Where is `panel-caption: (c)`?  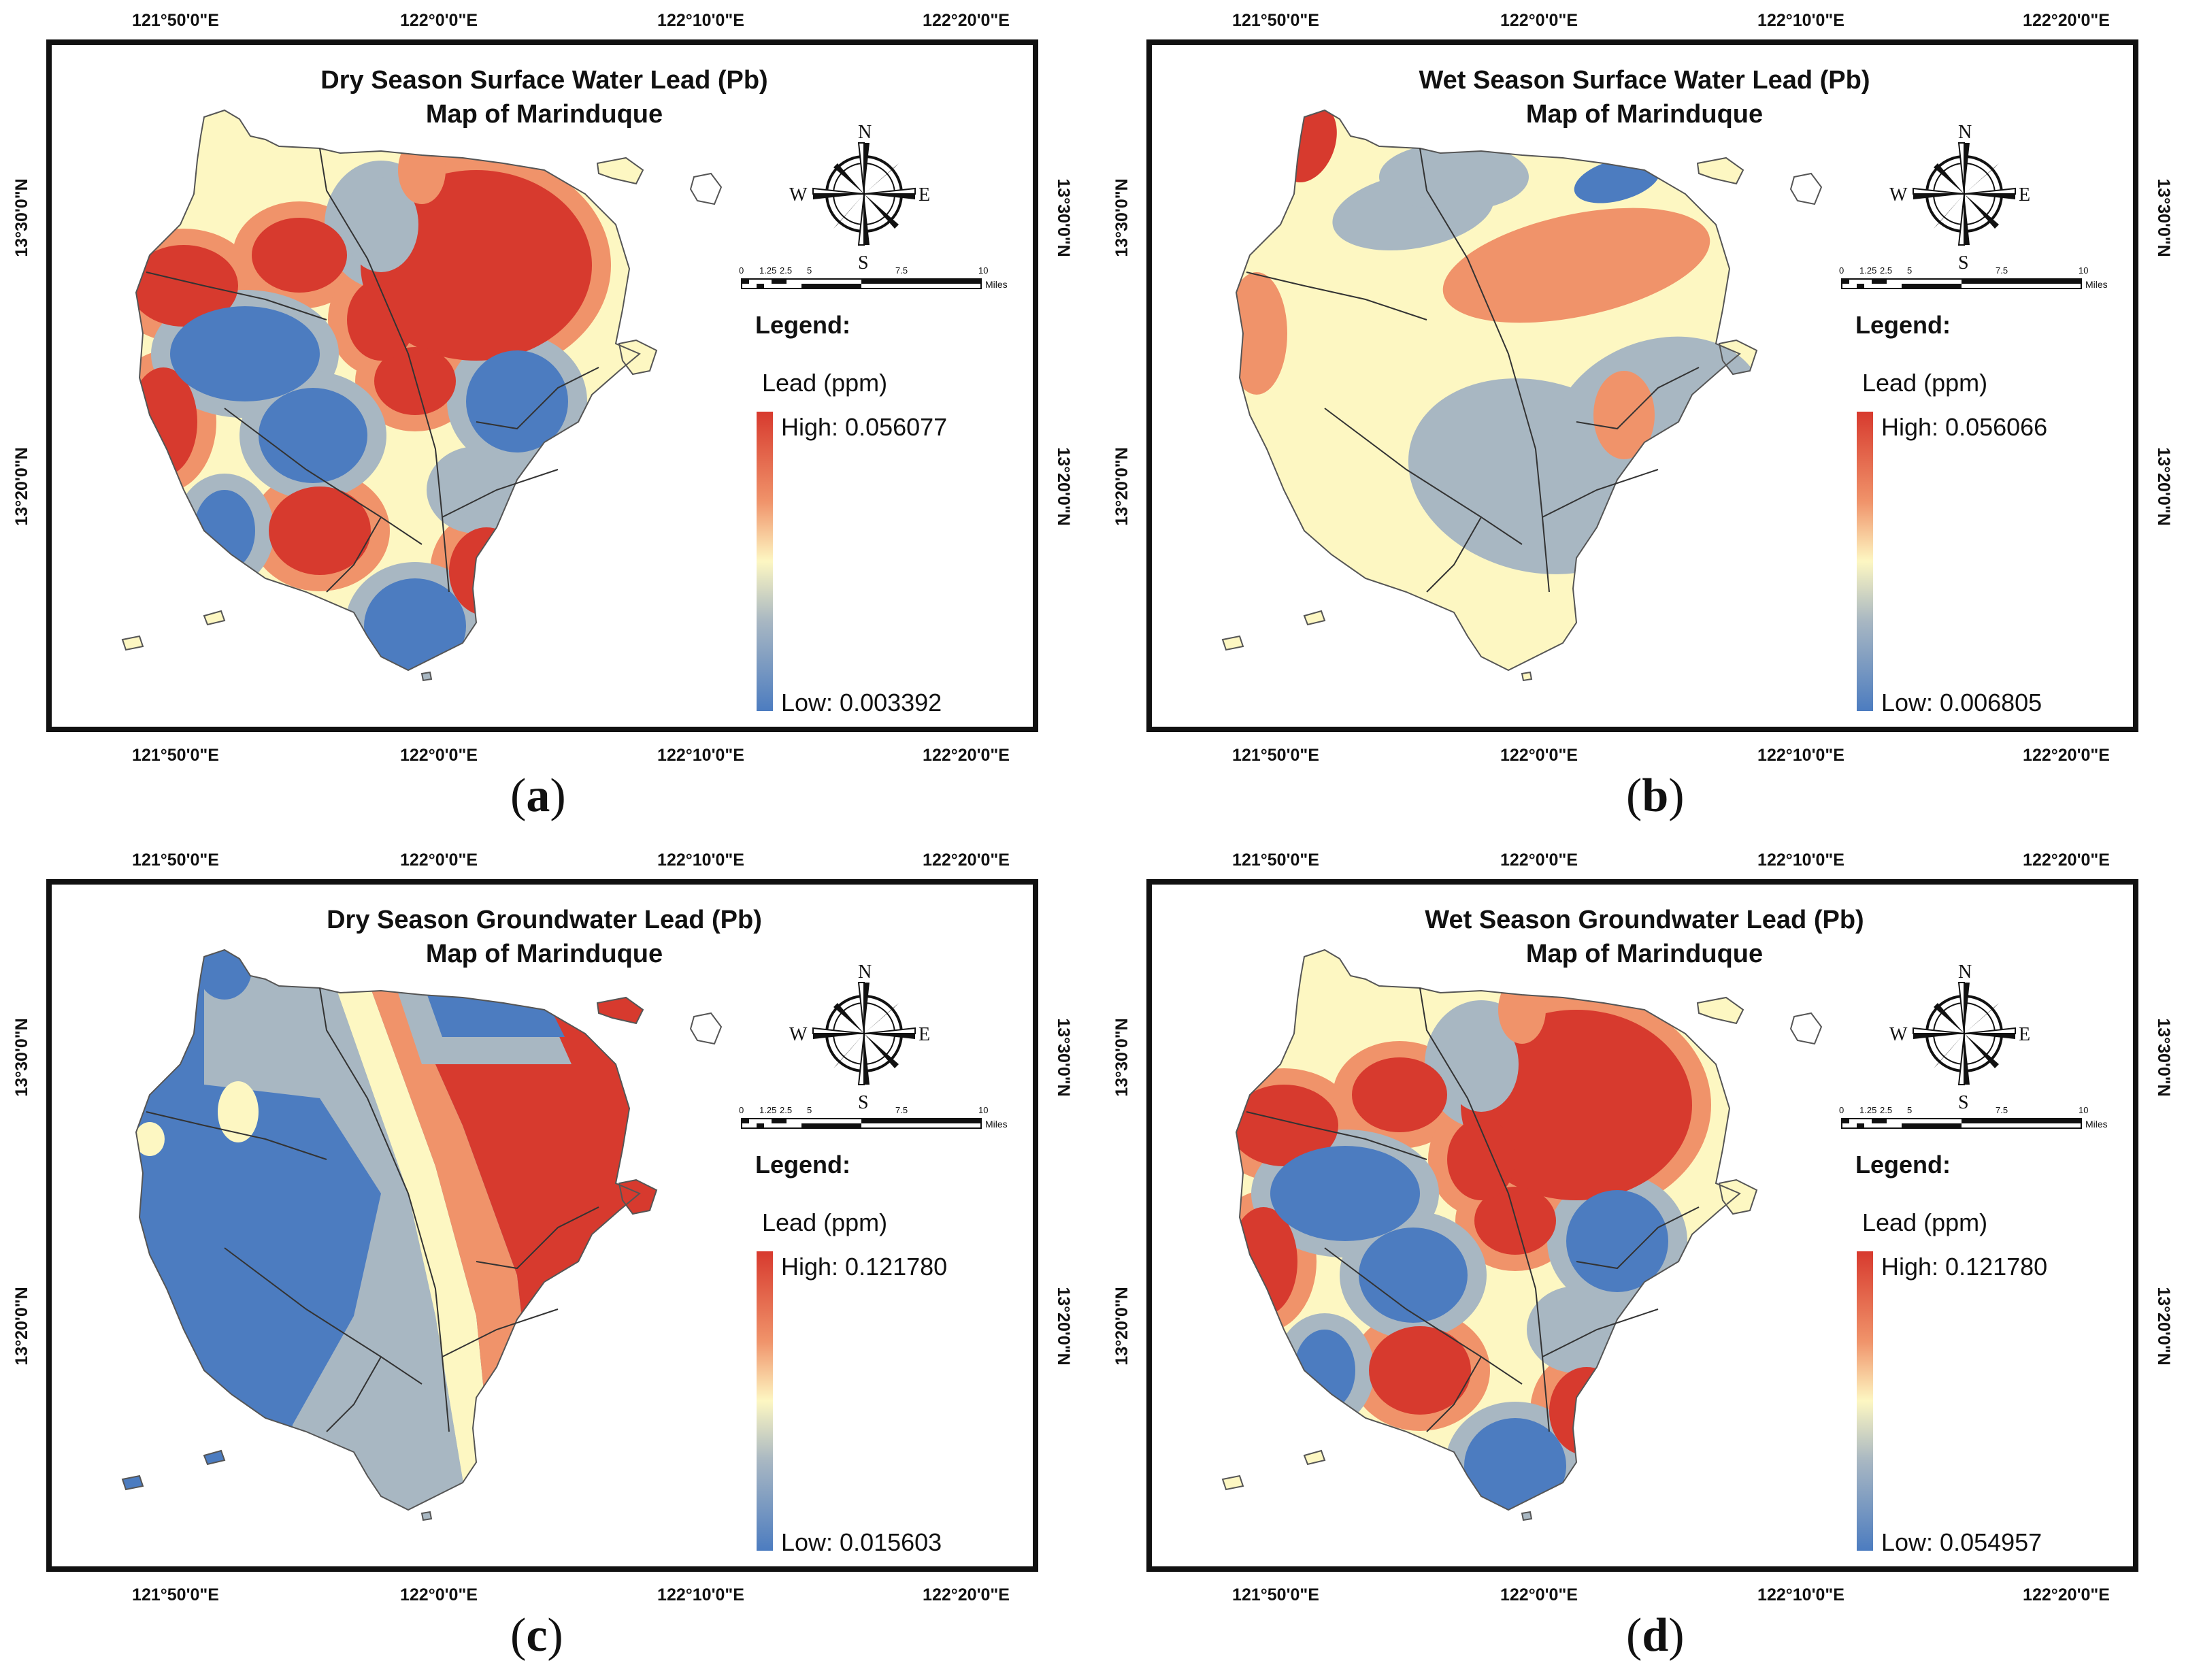
panel-caption: (c) is located at coordinates (537, 1636).